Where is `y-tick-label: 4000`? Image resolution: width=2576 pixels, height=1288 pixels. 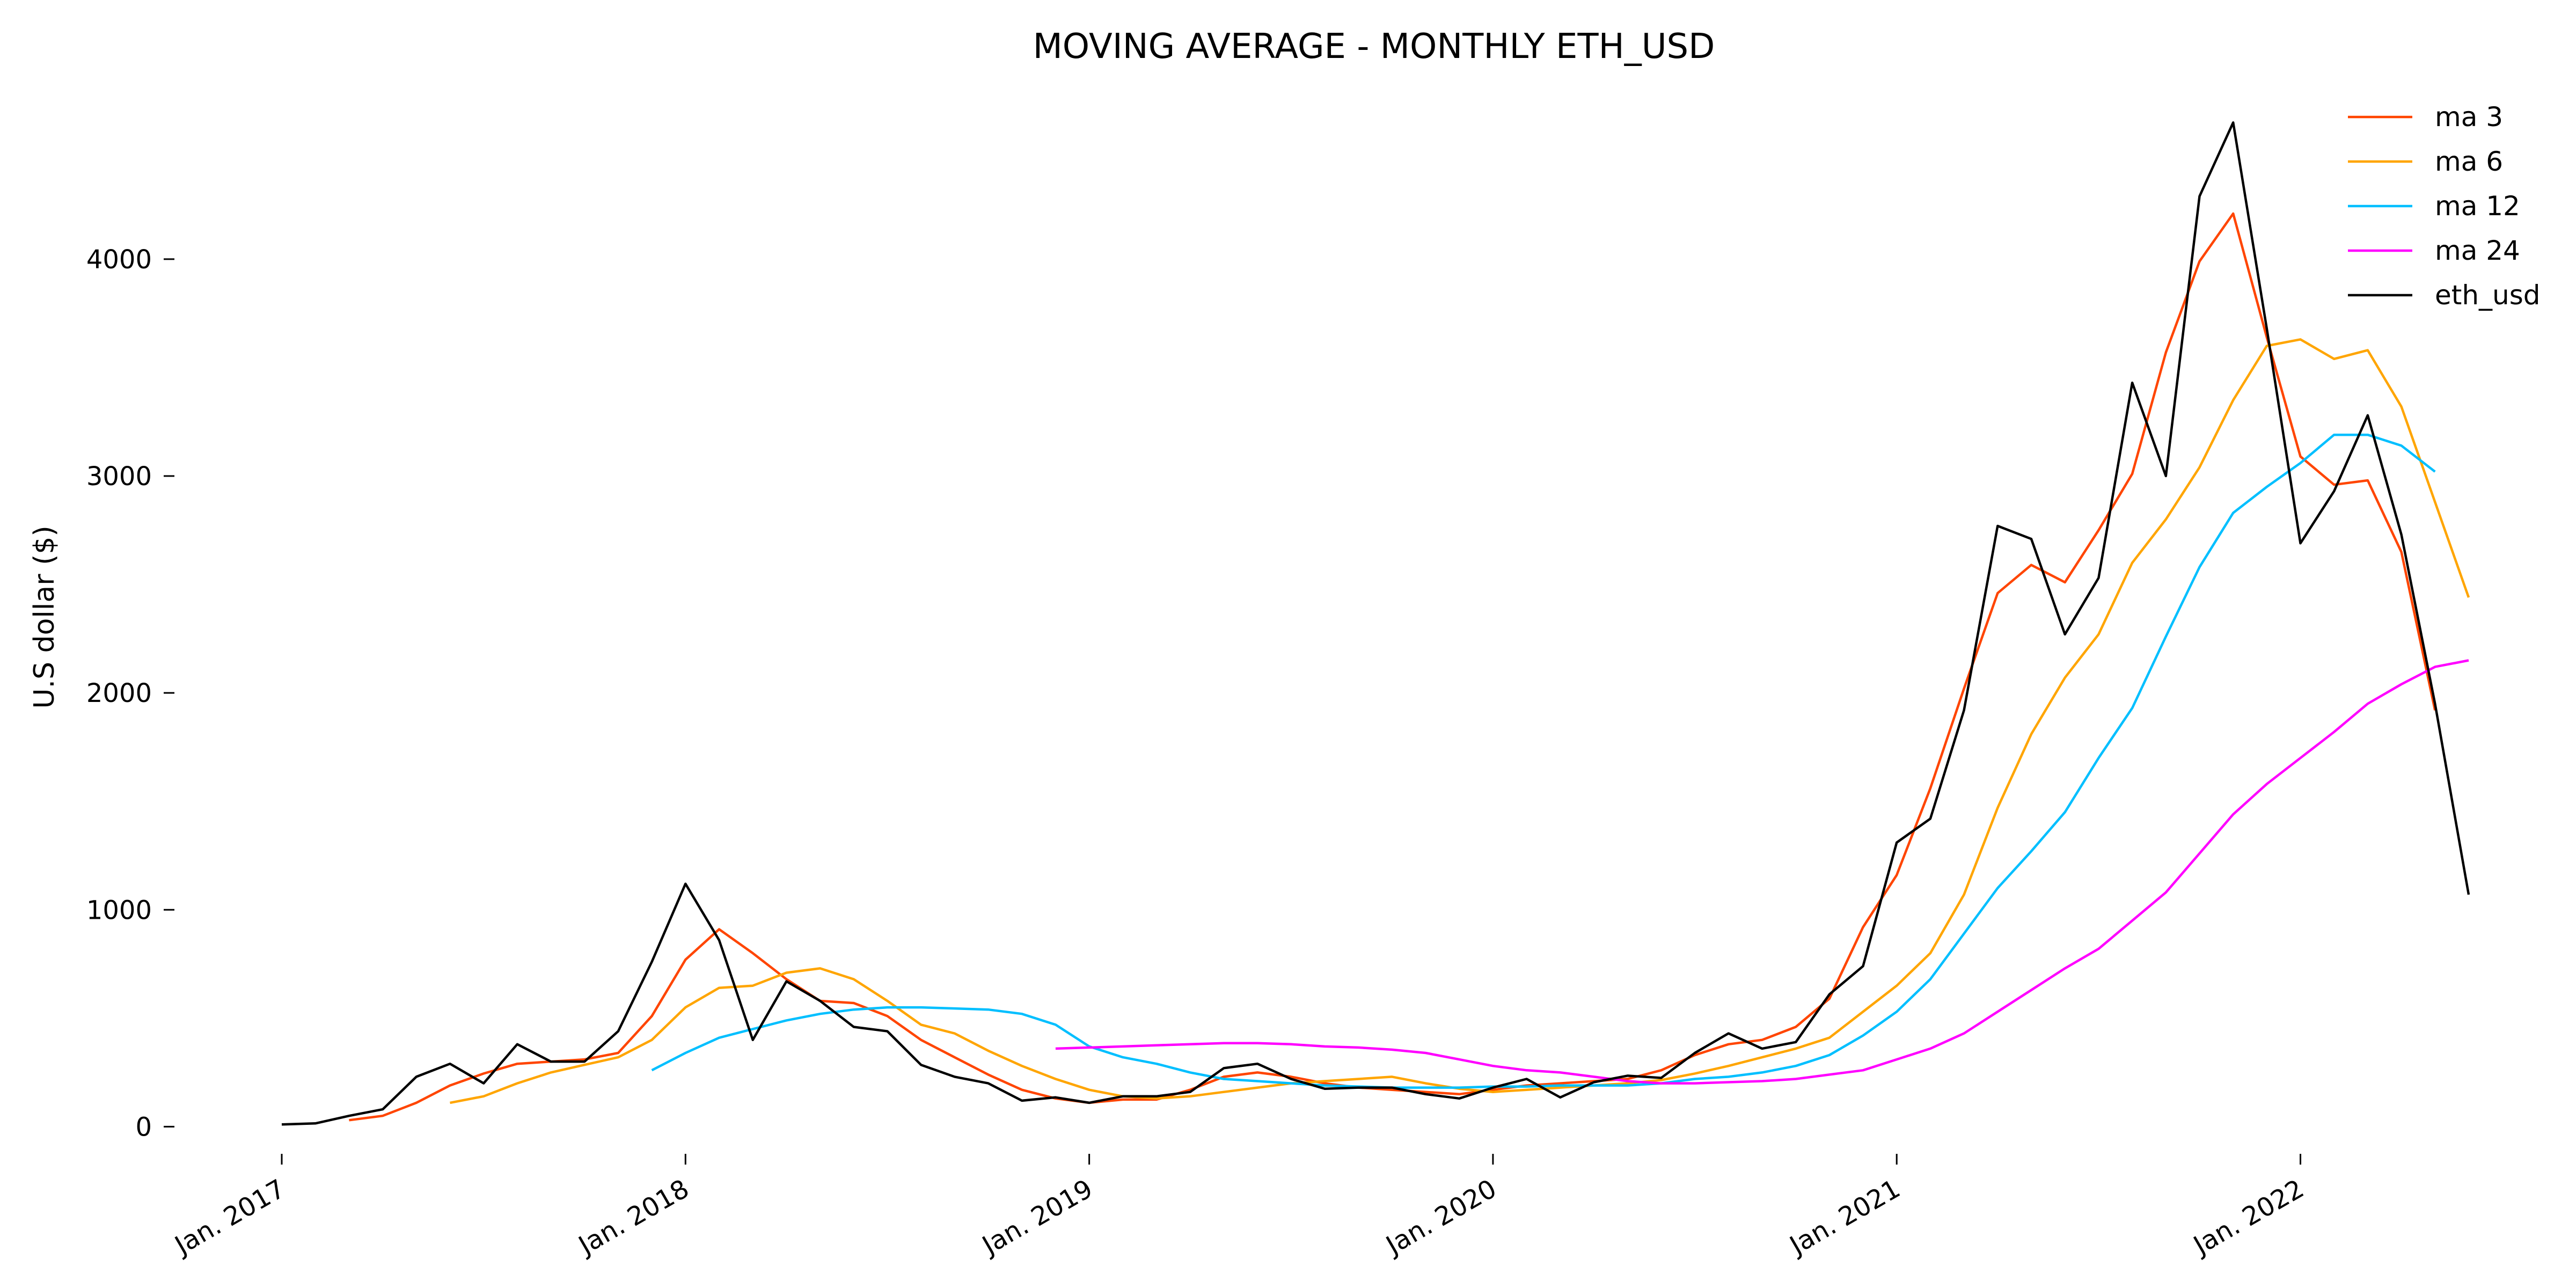 y-tick-label: 4000 is located at coordinates (119, 260).